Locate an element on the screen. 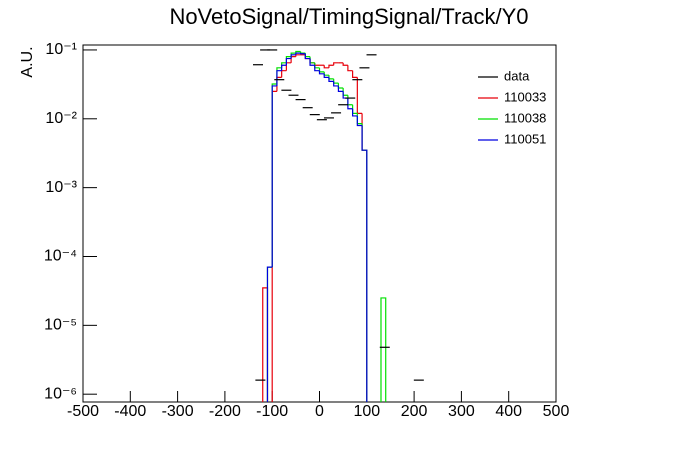  y-axis-label: A.U. is located at coordinates (27, 61).